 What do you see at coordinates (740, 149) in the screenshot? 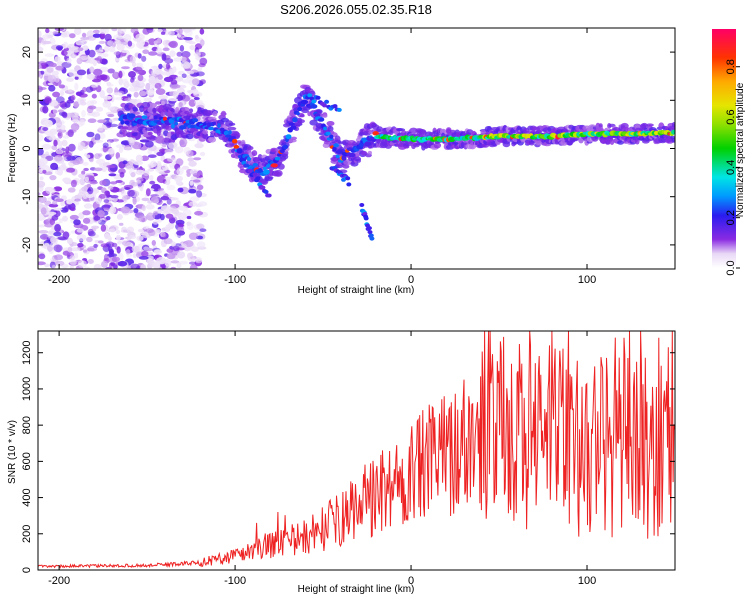
I see `colorbar-label: Normalized spectral amplitude` at bounding box center [740, 149].